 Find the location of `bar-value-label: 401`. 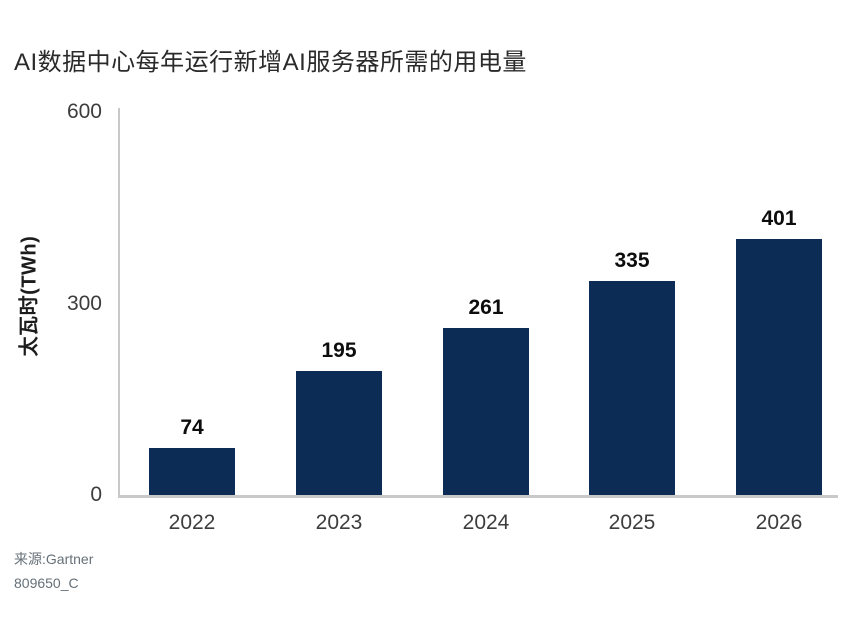

bar-value-label: 401 is located at coordinates (779, 218).